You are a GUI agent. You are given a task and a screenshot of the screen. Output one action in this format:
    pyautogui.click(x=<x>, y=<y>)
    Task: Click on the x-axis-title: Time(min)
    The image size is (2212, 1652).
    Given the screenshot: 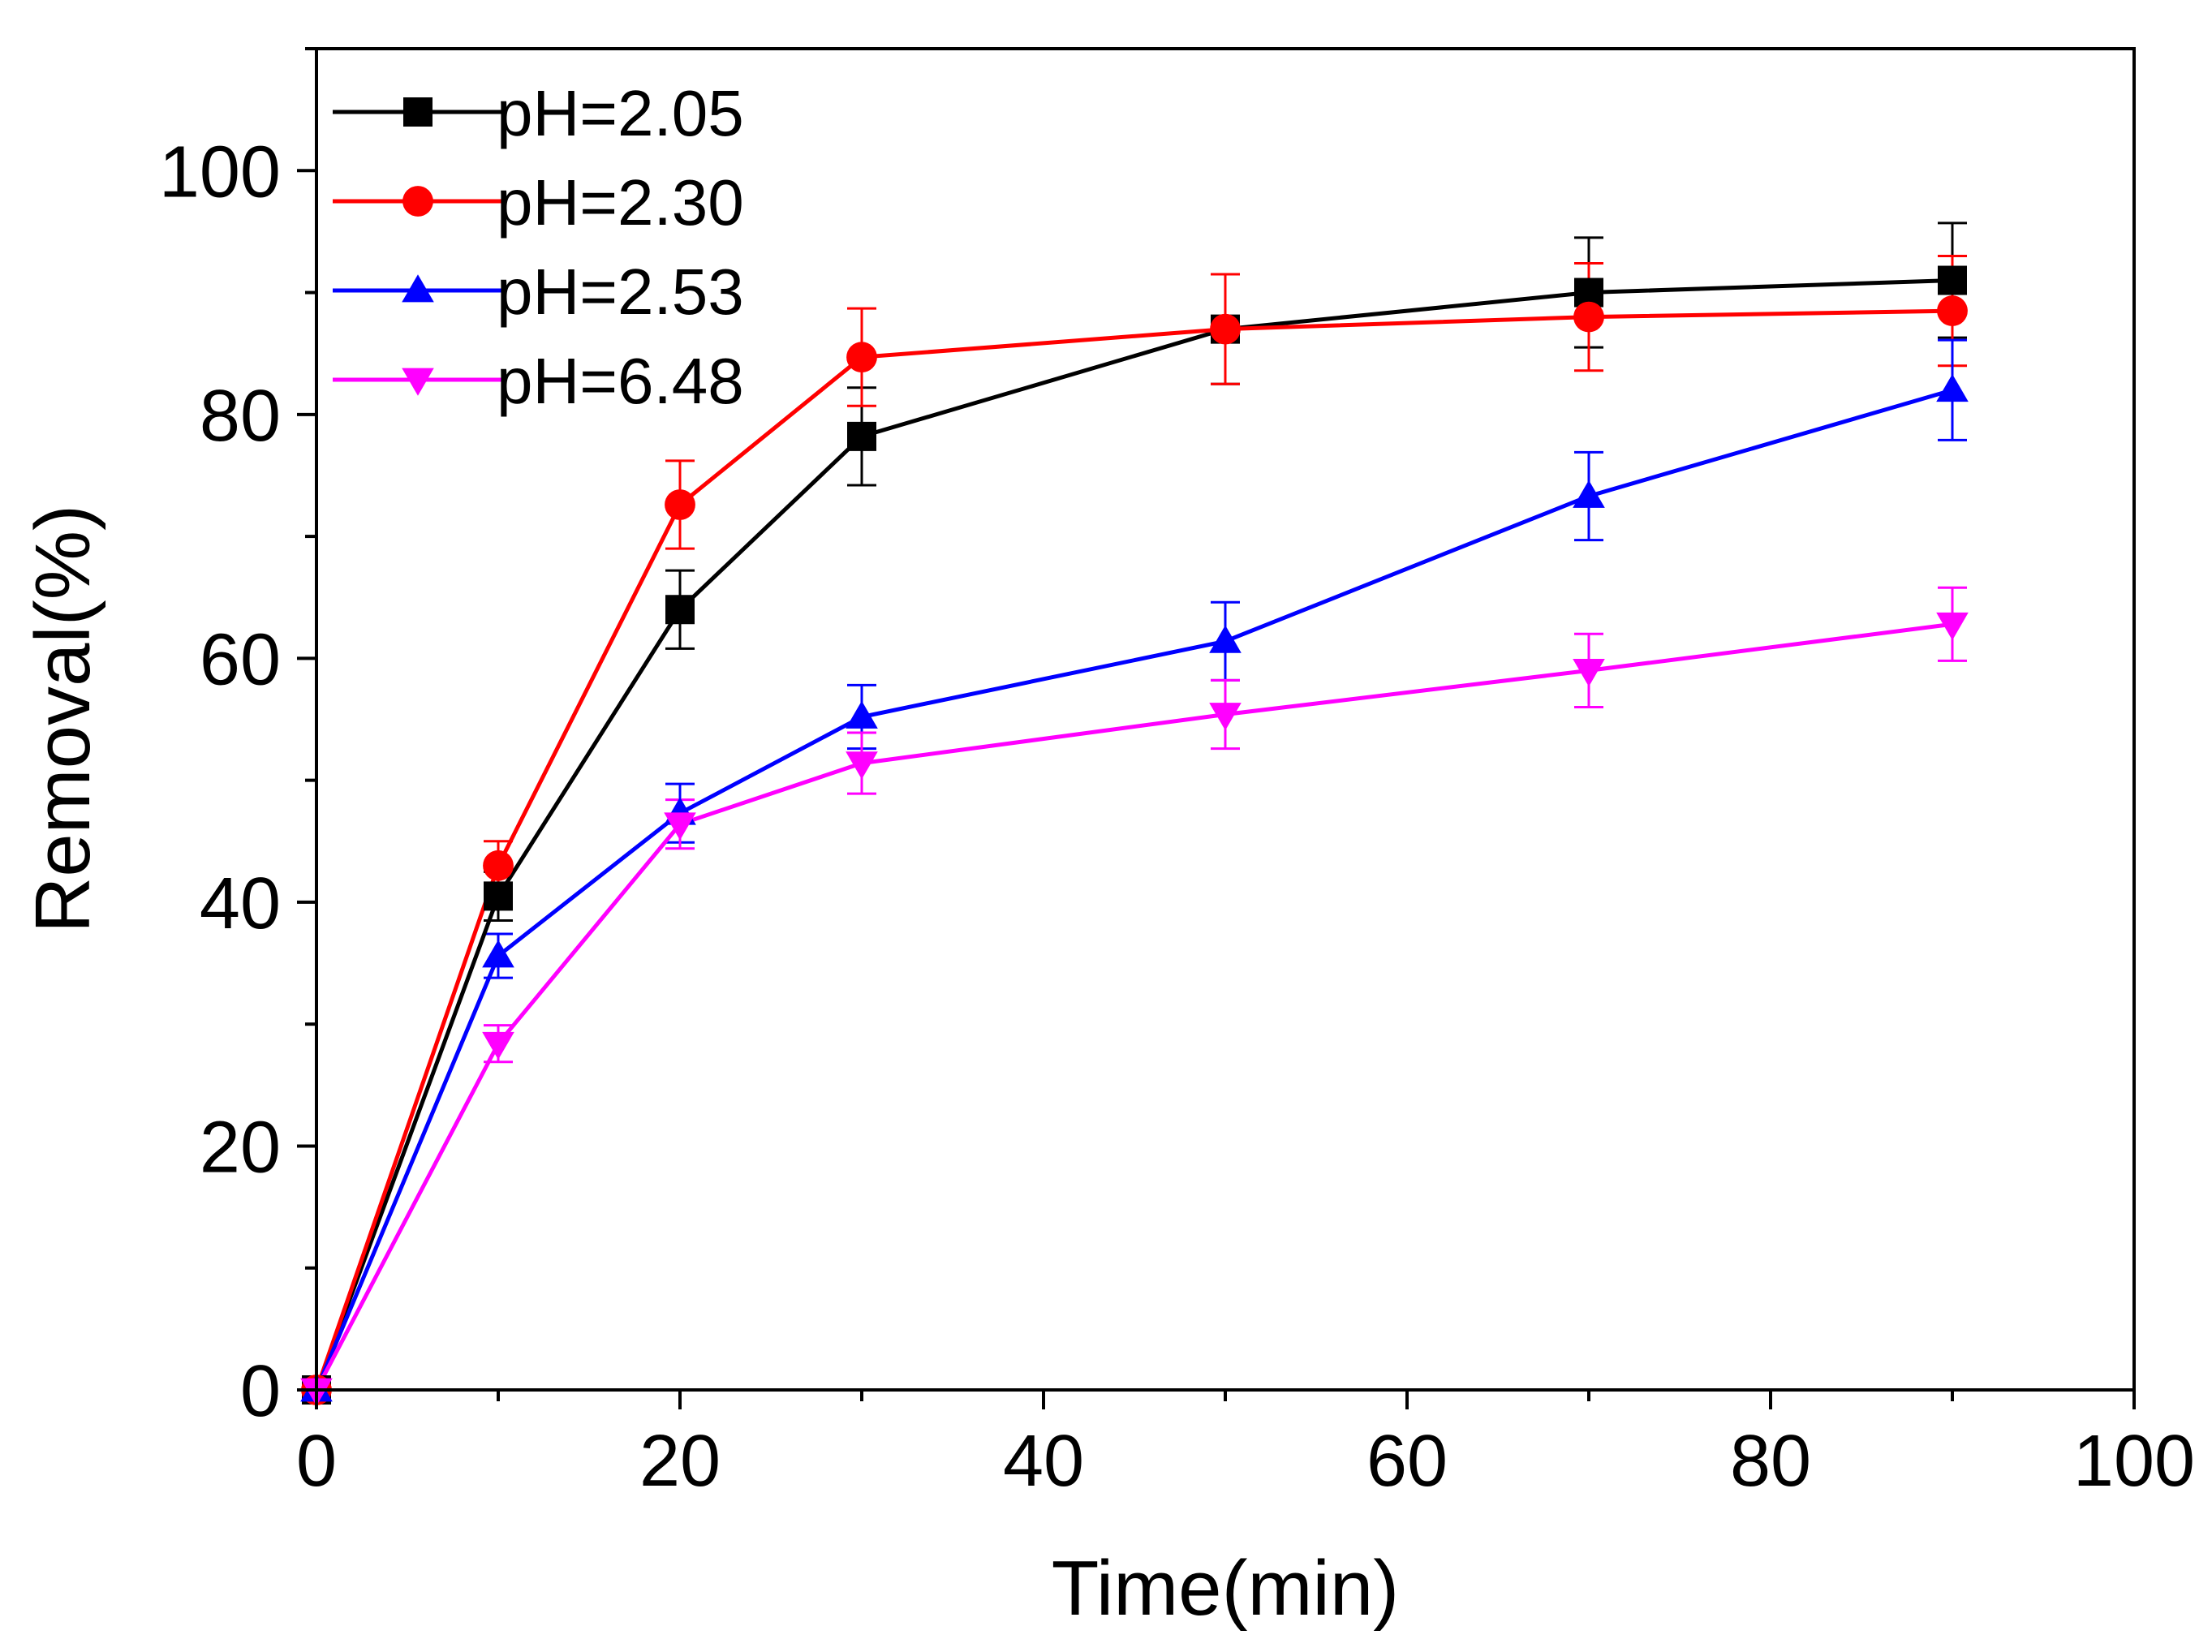 What is the action you would take?
    pyautogui.click(x=1226, y=1588)
    